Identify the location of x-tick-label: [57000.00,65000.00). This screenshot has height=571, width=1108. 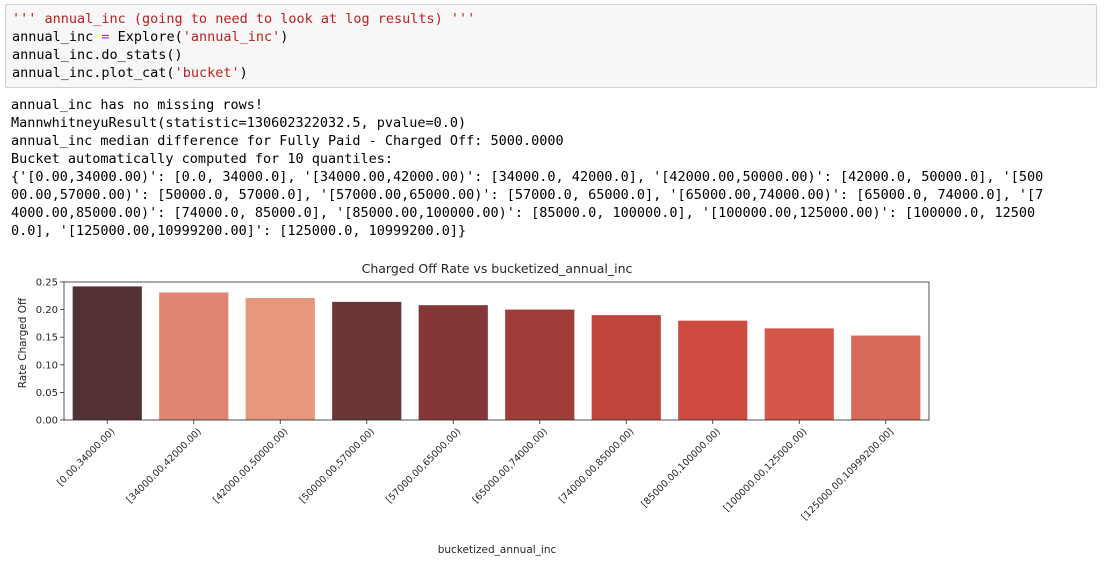
(423, 465).